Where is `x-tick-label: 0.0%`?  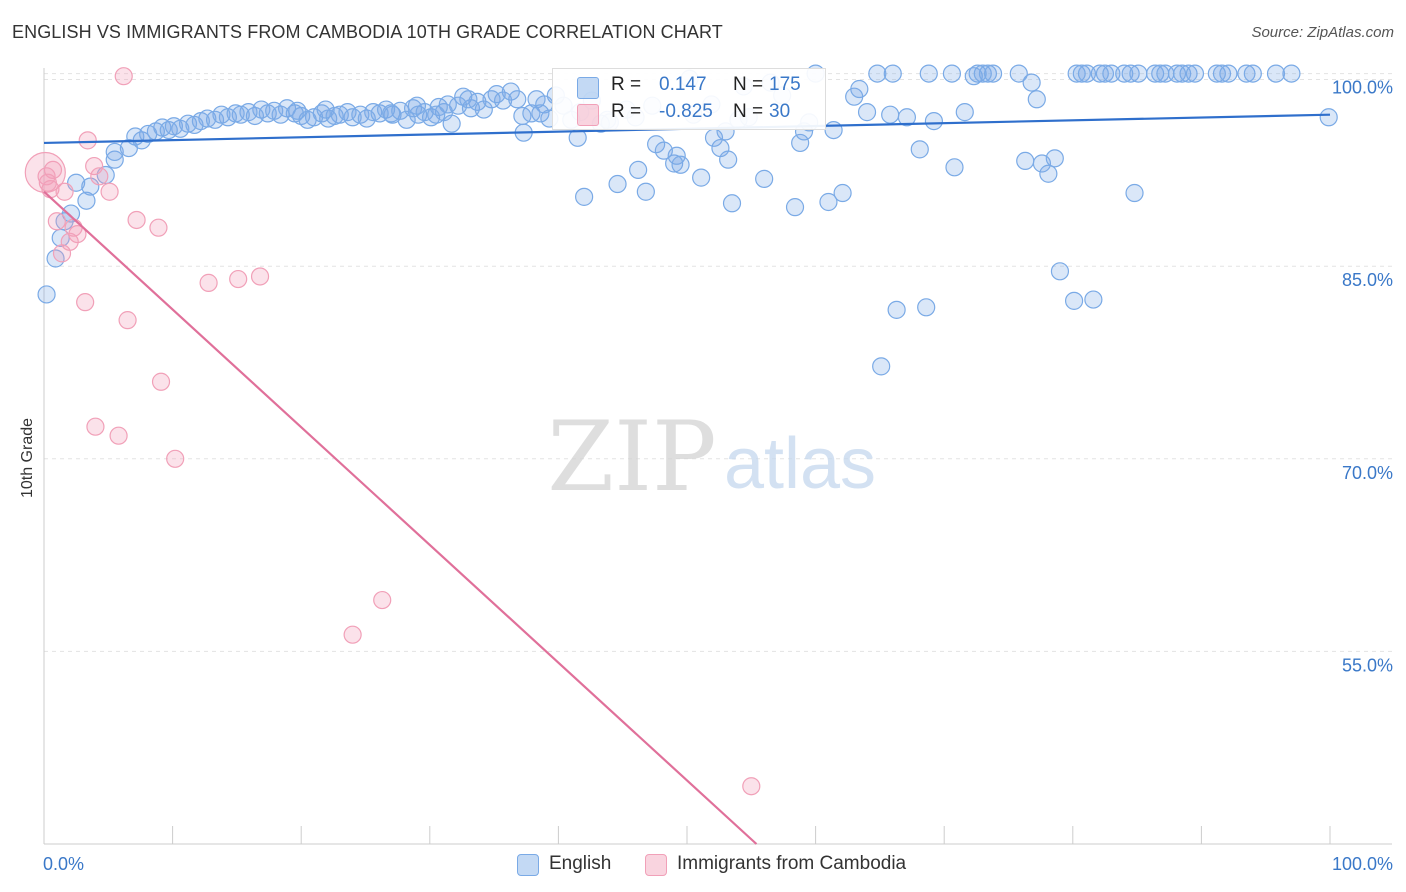
x-tick-label: 0.0% is located at coordinates (63, 864).